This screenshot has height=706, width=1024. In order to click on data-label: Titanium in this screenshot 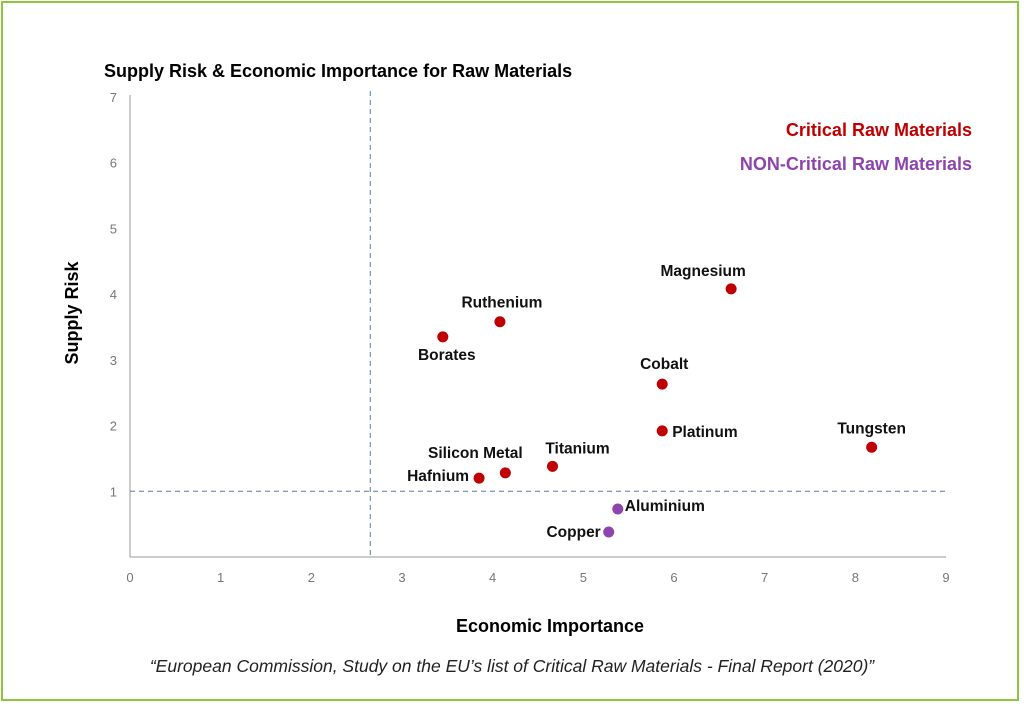, I will do `click(577, 448)`.